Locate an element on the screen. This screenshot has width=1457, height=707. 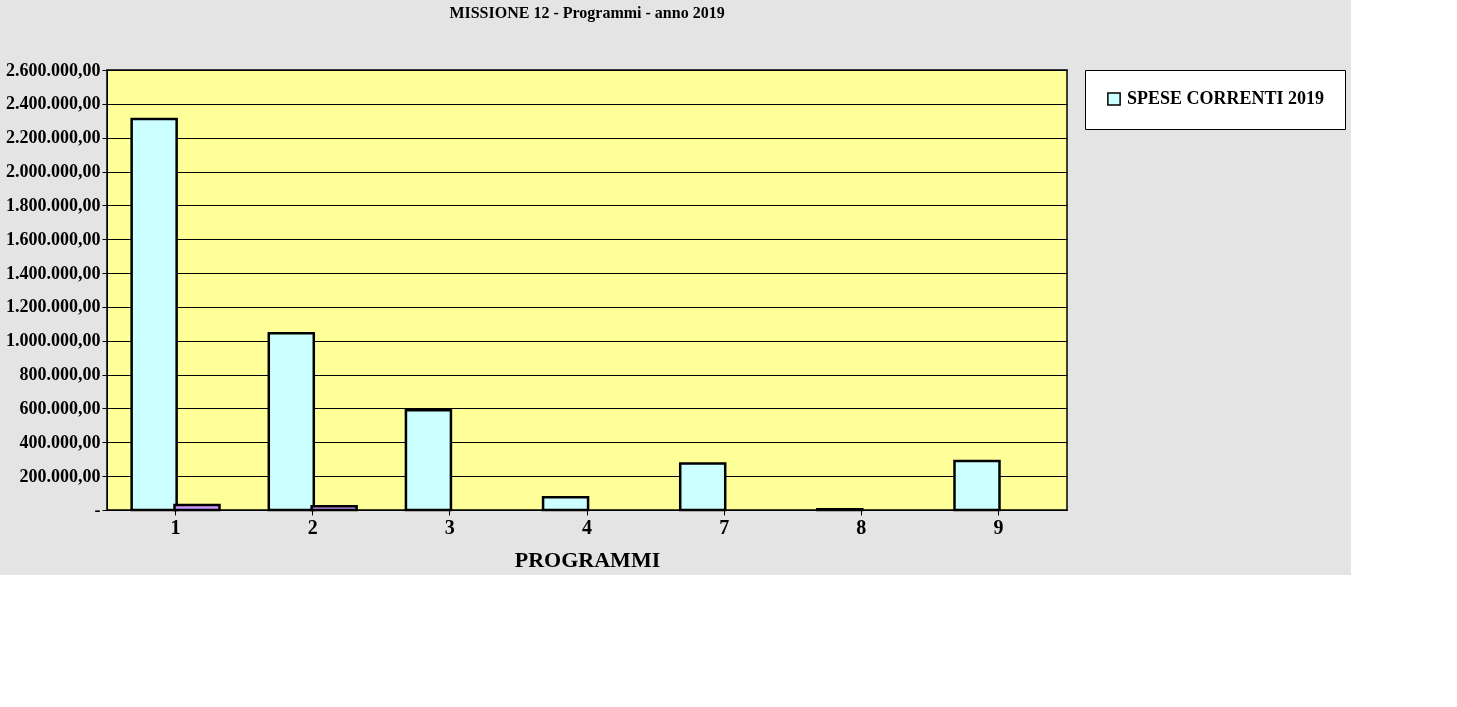
y-tick-label: 1.800.000,00 is located at coordinates (53, 204).